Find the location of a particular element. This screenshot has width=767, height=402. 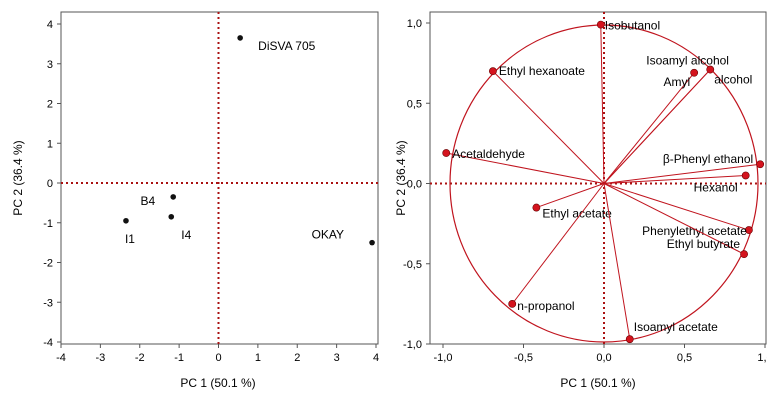

loading-point-label: Isoamyl alcohol is located at coordinates (687, 61).